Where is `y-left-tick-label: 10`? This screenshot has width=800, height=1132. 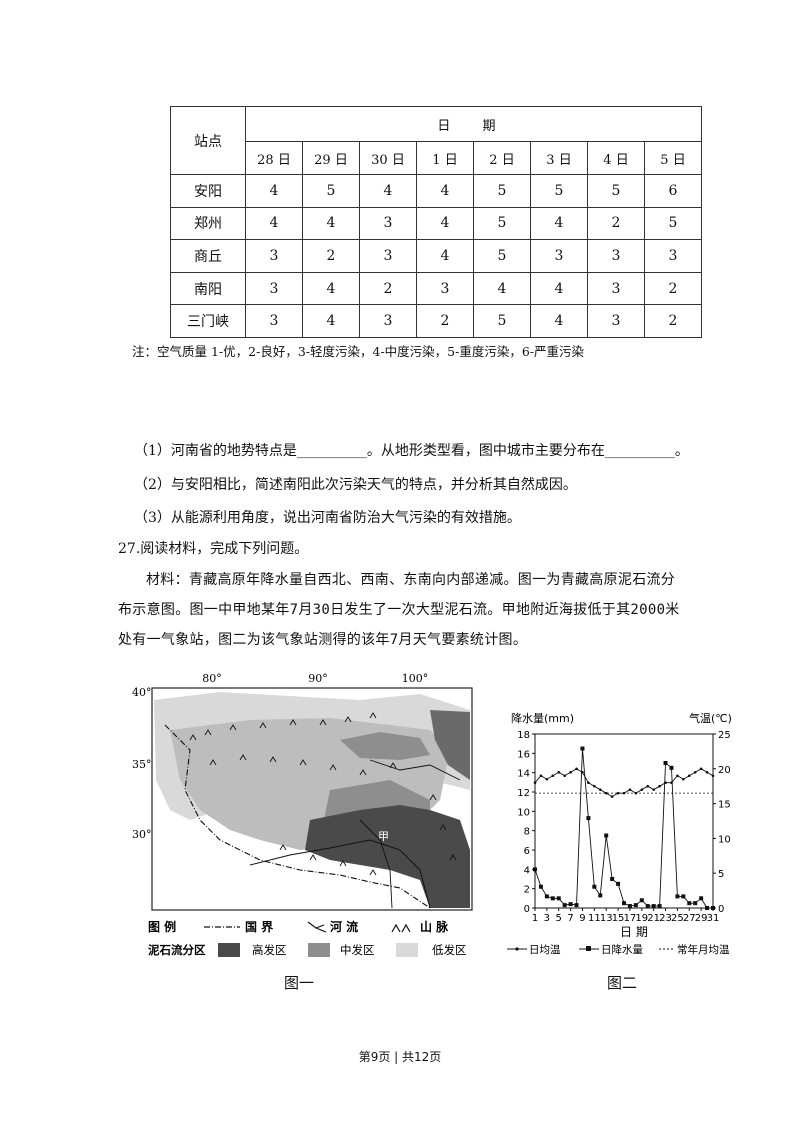
y-left-tick-label: 10 is located at coordinates (523, 812).